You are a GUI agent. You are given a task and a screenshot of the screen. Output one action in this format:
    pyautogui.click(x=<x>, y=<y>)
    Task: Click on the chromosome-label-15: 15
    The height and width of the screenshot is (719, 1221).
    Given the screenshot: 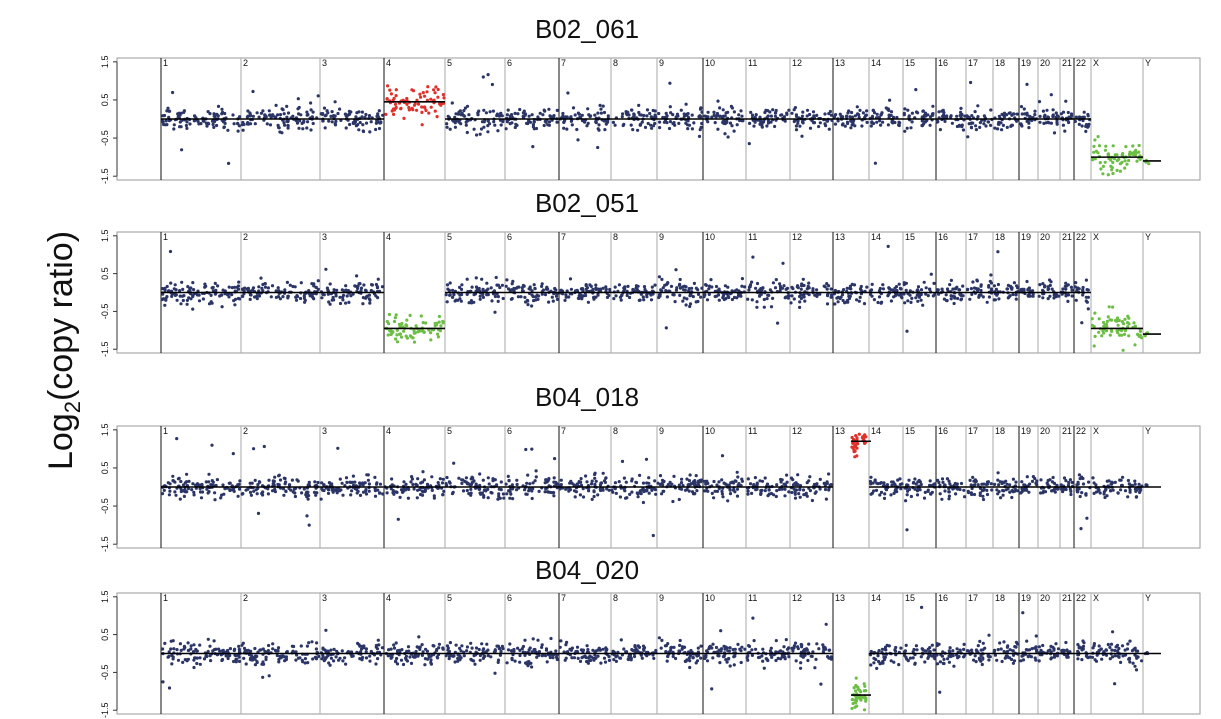 What is the action you would take?
    pyautogui.click(x=910, y=598)
    